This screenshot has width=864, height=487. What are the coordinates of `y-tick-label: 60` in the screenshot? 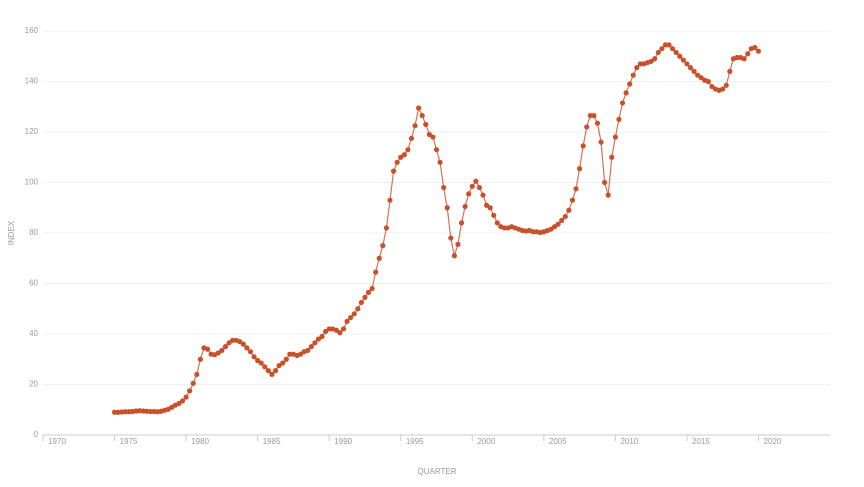 It's located at (33, 283).